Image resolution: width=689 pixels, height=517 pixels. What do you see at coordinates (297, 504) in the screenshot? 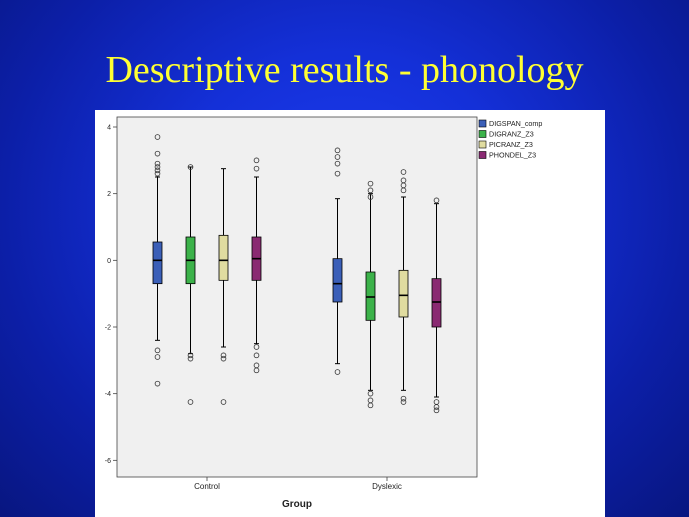
I see `x-axis-title: Group` at bounding box center [297, 504].